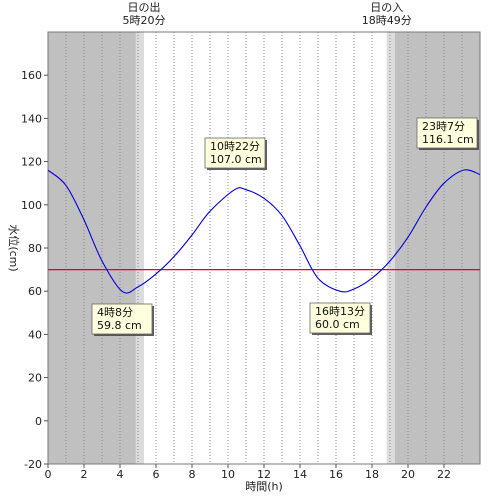 This screenshot has width=496, height=496. What do you see at coordinates (236, 159) in the screenshot?
I see `callout-value: 107.0 cm` at bounding box center [236, 159].